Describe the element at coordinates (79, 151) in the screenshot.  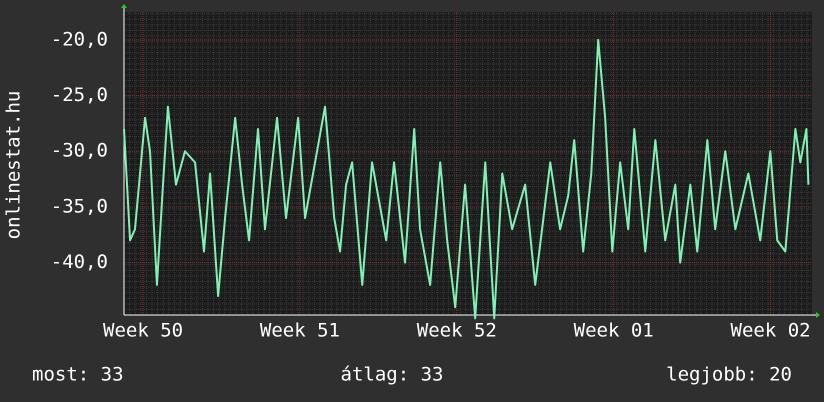
I see `y-tick-label: -30,0` at that location.